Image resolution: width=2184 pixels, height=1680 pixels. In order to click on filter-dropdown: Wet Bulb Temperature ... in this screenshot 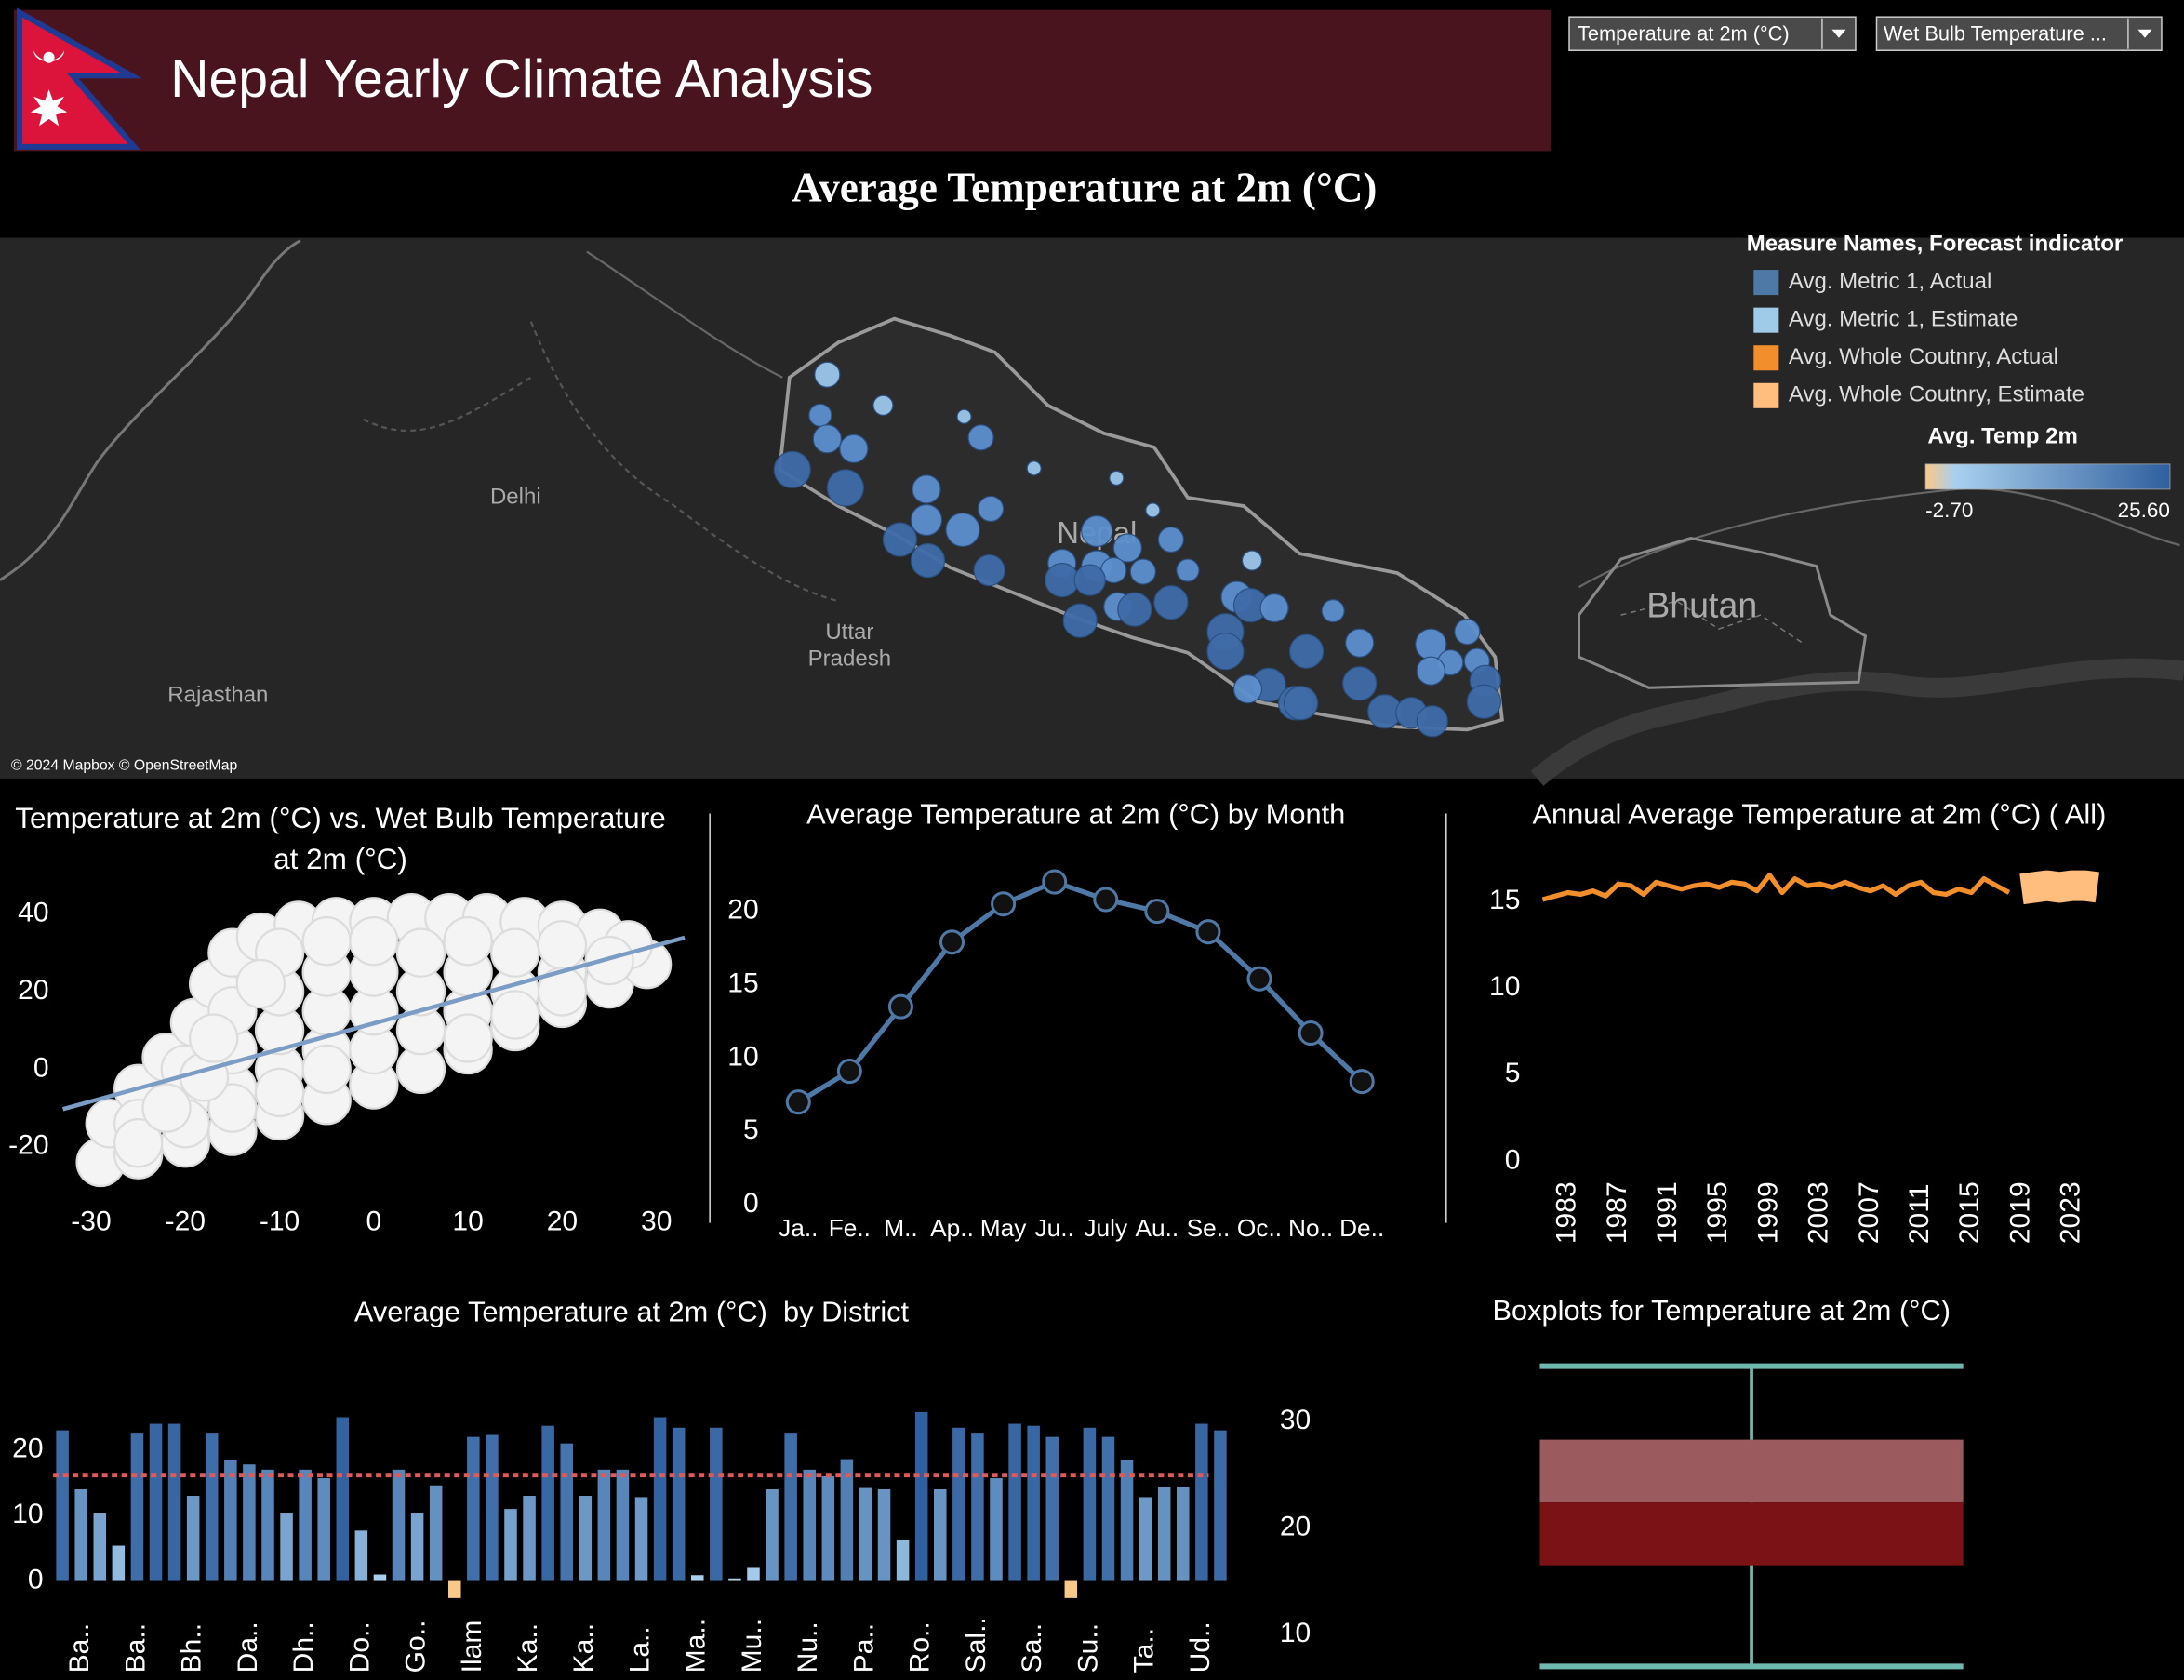, I will do `click(2019, 33)`.